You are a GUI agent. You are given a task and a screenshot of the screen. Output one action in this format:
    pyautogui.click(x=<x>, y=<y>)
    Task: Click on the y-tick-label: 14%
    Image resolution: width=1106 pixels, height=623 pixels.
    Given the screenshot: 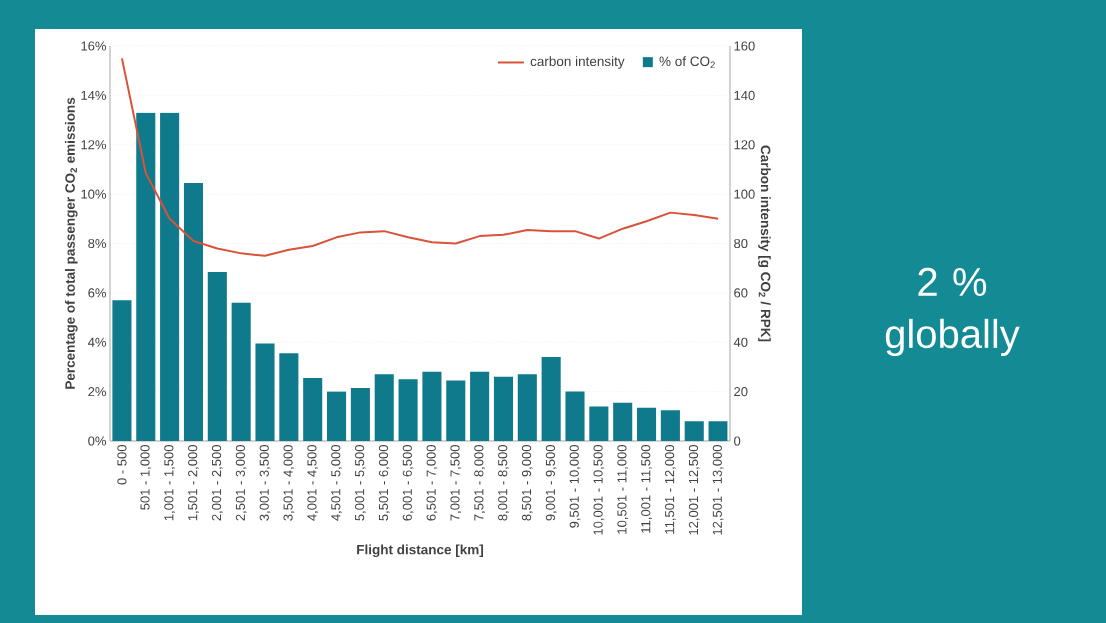 What is the action you would take?
    pyautogui.click(x=94, y=95)
    